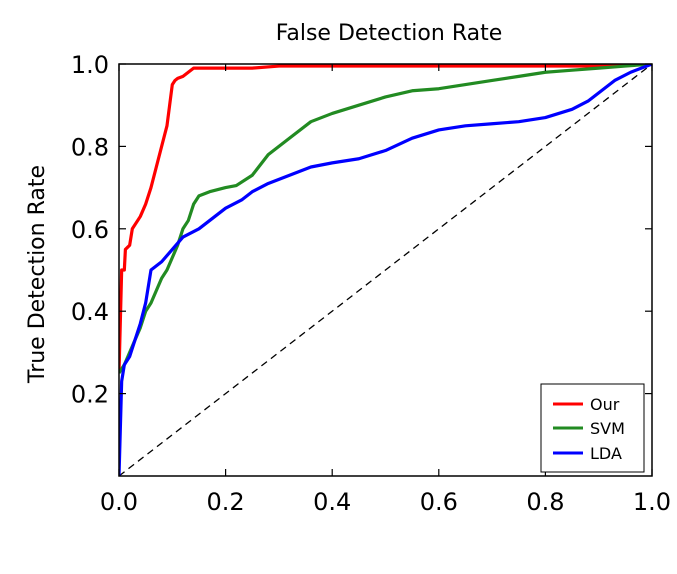 This screenshot has height=574, width=677. Describe the element at coordinates (606, 453) in the screenshot. I see `legend-label-lda: LDA` at that location.